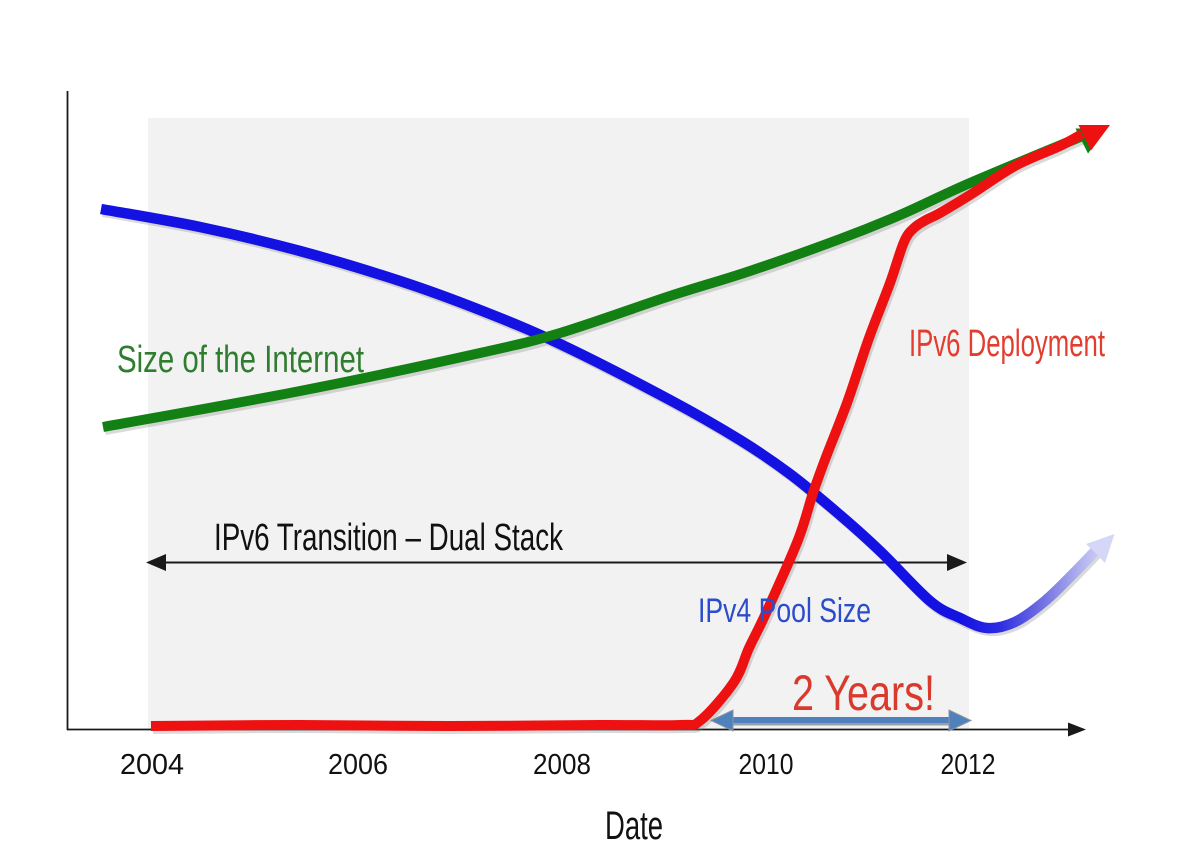  I want to click on svg-text: 2 Years!, so click(863, 693).